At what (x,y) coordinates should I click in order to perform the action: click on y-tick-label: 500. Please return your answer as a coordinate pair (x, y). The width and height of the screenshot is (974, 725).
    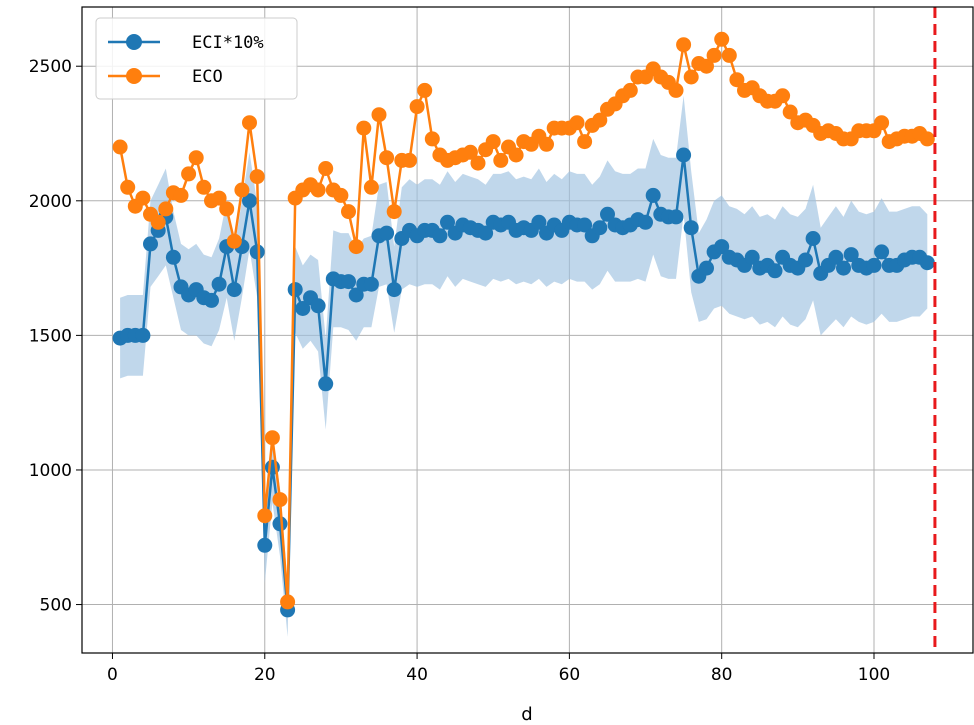
    Looking at the image, I should click on (56, 606).